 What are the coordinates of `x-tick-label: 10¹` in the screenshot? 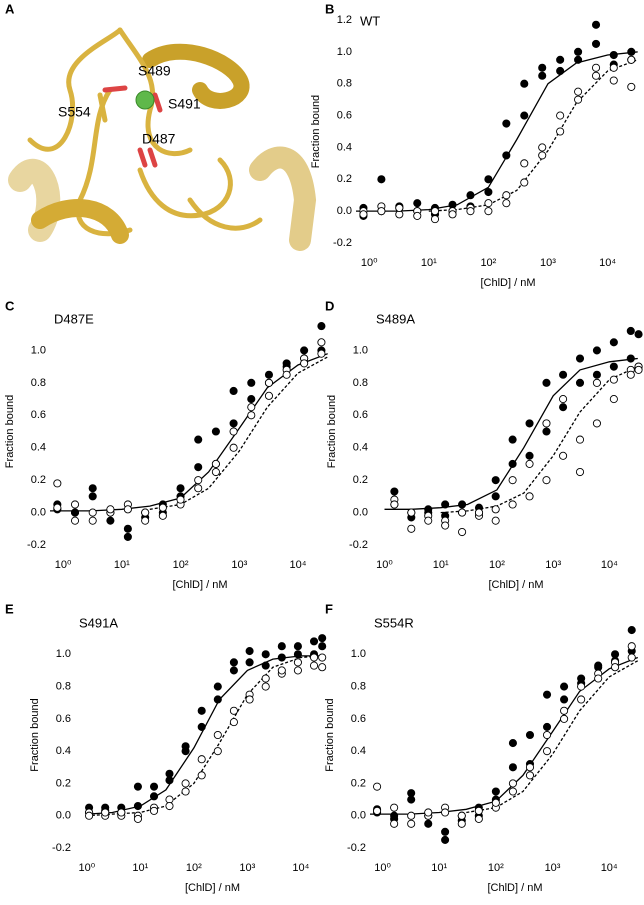 It's located at (122, 565).